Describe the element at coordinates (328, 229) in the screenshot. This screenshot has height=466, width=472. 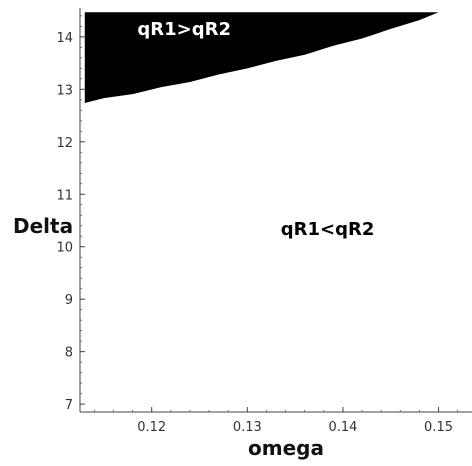
I see `region-annotation: qR1<qR2` at that location.